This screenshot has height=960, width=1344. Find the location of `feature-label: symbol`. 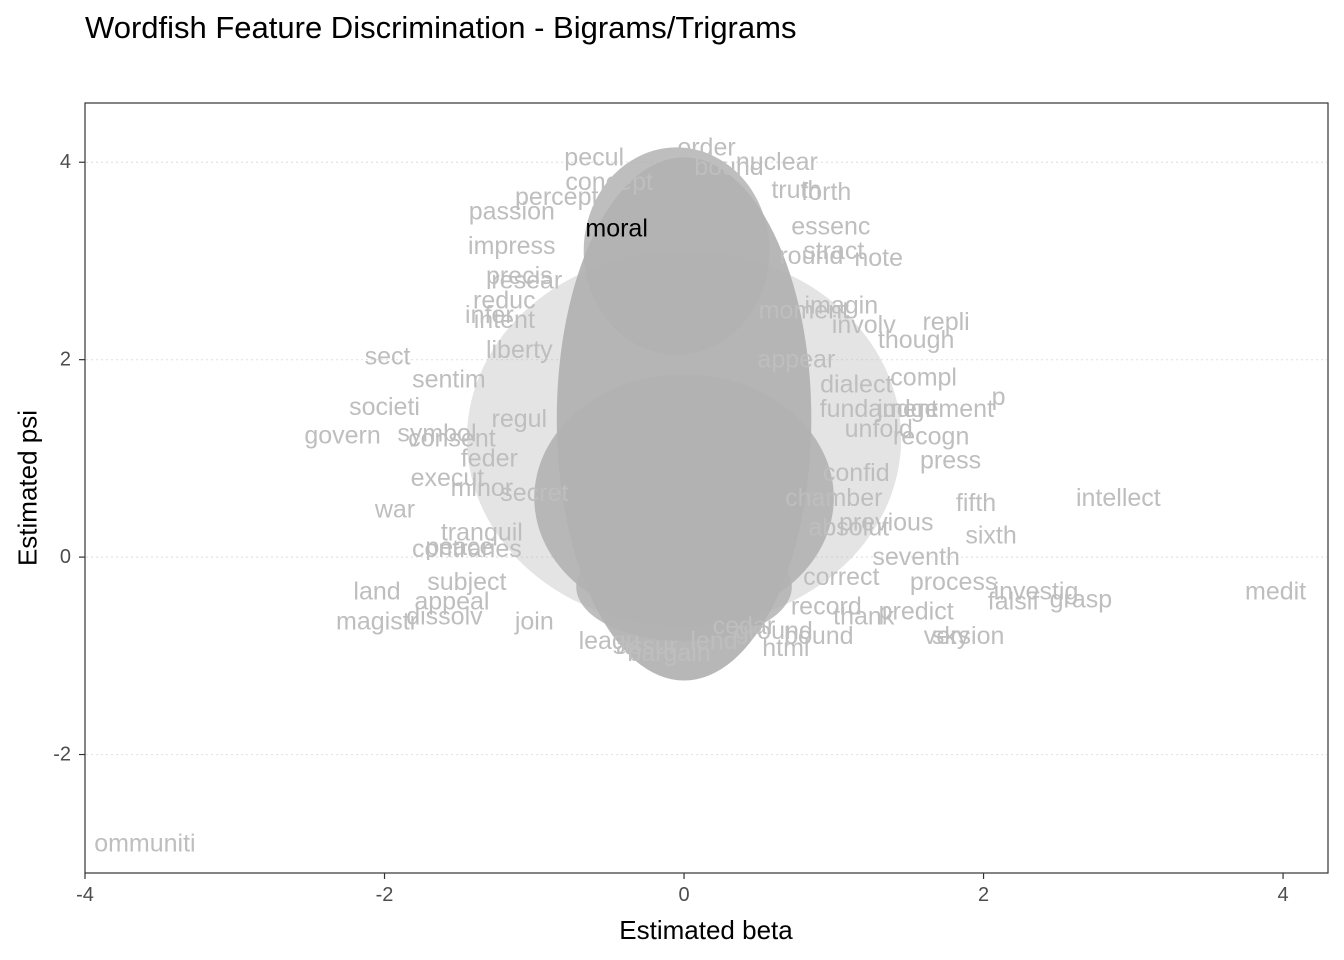

feature-label: symbol is located at coordinates (436, 434).